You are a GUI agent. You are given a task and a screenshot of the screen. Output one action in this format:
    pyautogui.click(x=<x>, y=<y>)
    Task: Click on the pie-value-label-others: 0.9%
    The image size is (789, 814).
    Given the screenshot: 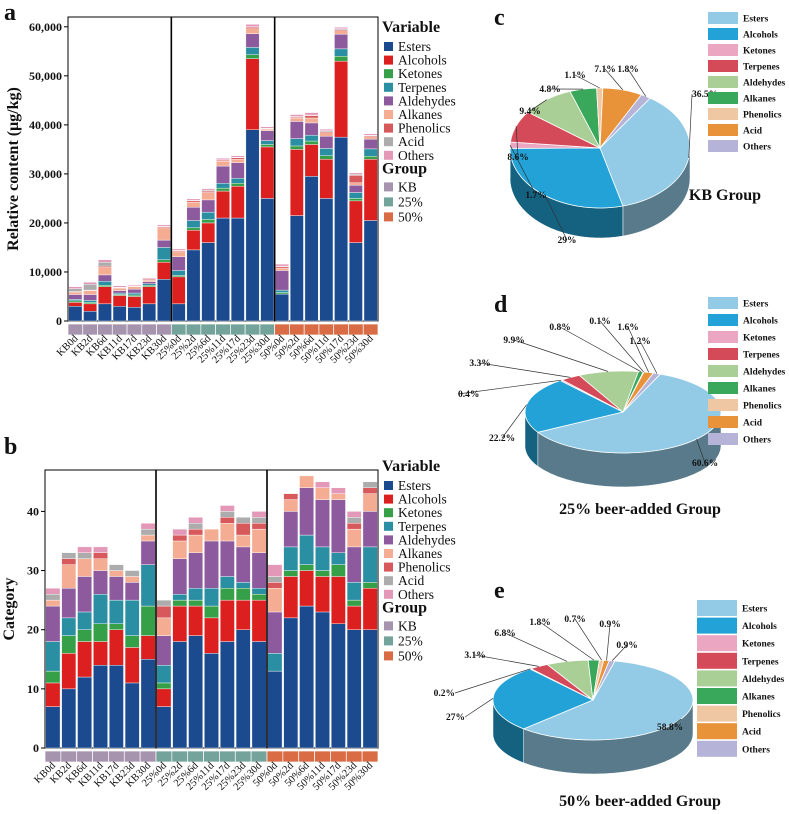 What is the action you would take?
    pyautogui.click(x=626, y=646)
    